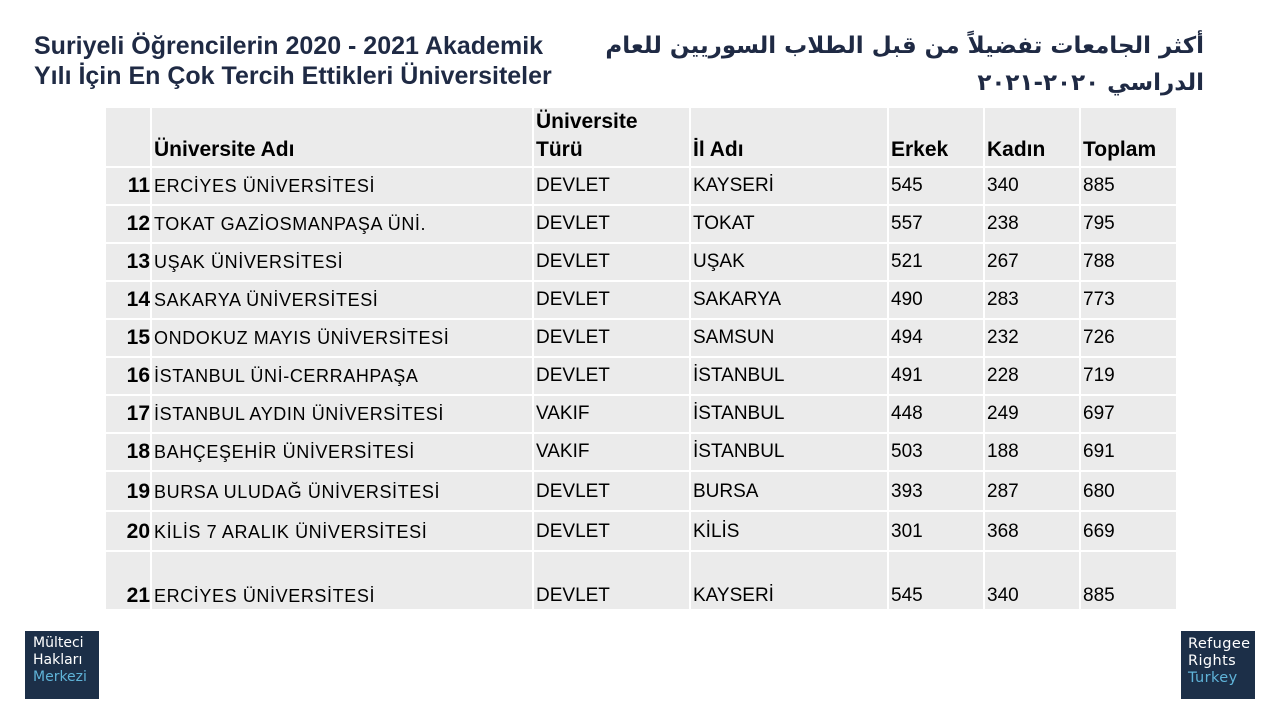  Describe the element at coordinates (936, 300) in the screenshot. I see `row-male: 490` at that location.